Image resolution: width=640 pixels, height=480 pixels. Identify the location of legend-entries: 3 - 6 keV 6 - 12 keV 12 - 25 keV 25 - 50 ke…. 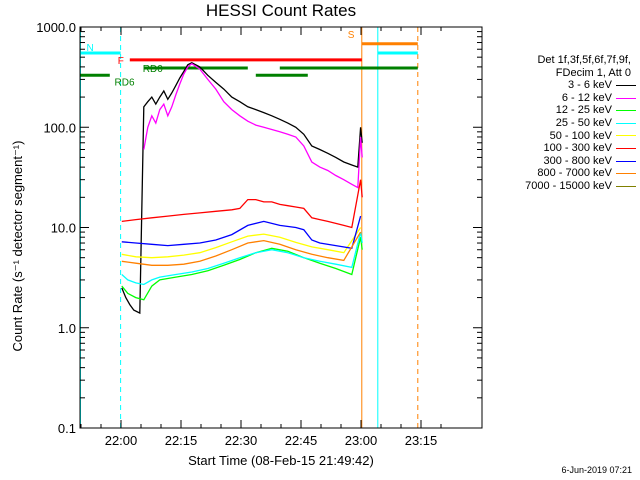
(563, 135).